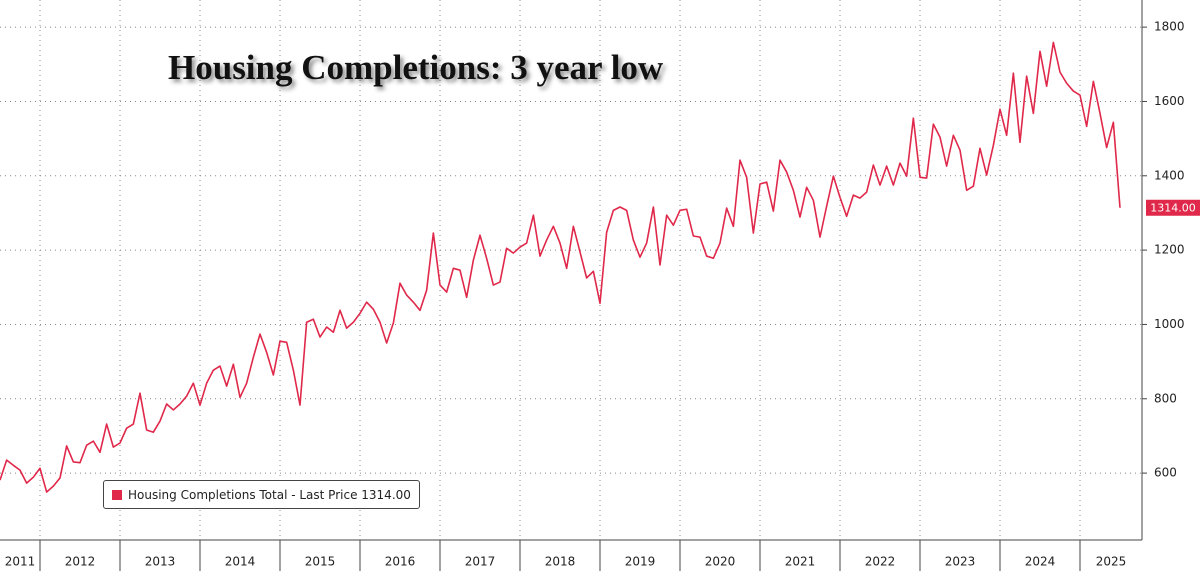 This screenshot has width=1200, height=571. Describe the element at coordinates (1169, 324) in the screenshot. I see `y-tick-label: 1000` at that location.